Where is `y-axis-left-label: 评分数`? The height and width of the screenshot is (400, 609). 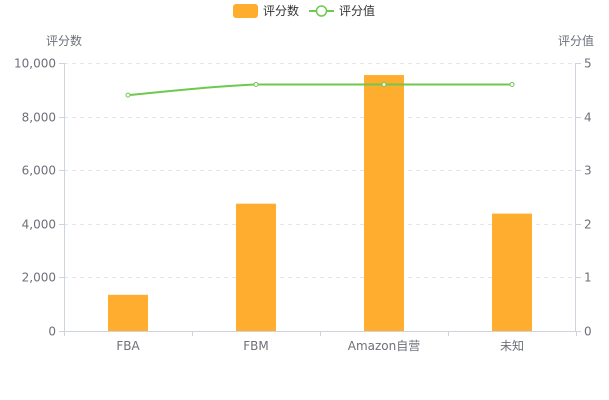 y-axis-left-label: 评分数 is located at coordinates (64, 40).